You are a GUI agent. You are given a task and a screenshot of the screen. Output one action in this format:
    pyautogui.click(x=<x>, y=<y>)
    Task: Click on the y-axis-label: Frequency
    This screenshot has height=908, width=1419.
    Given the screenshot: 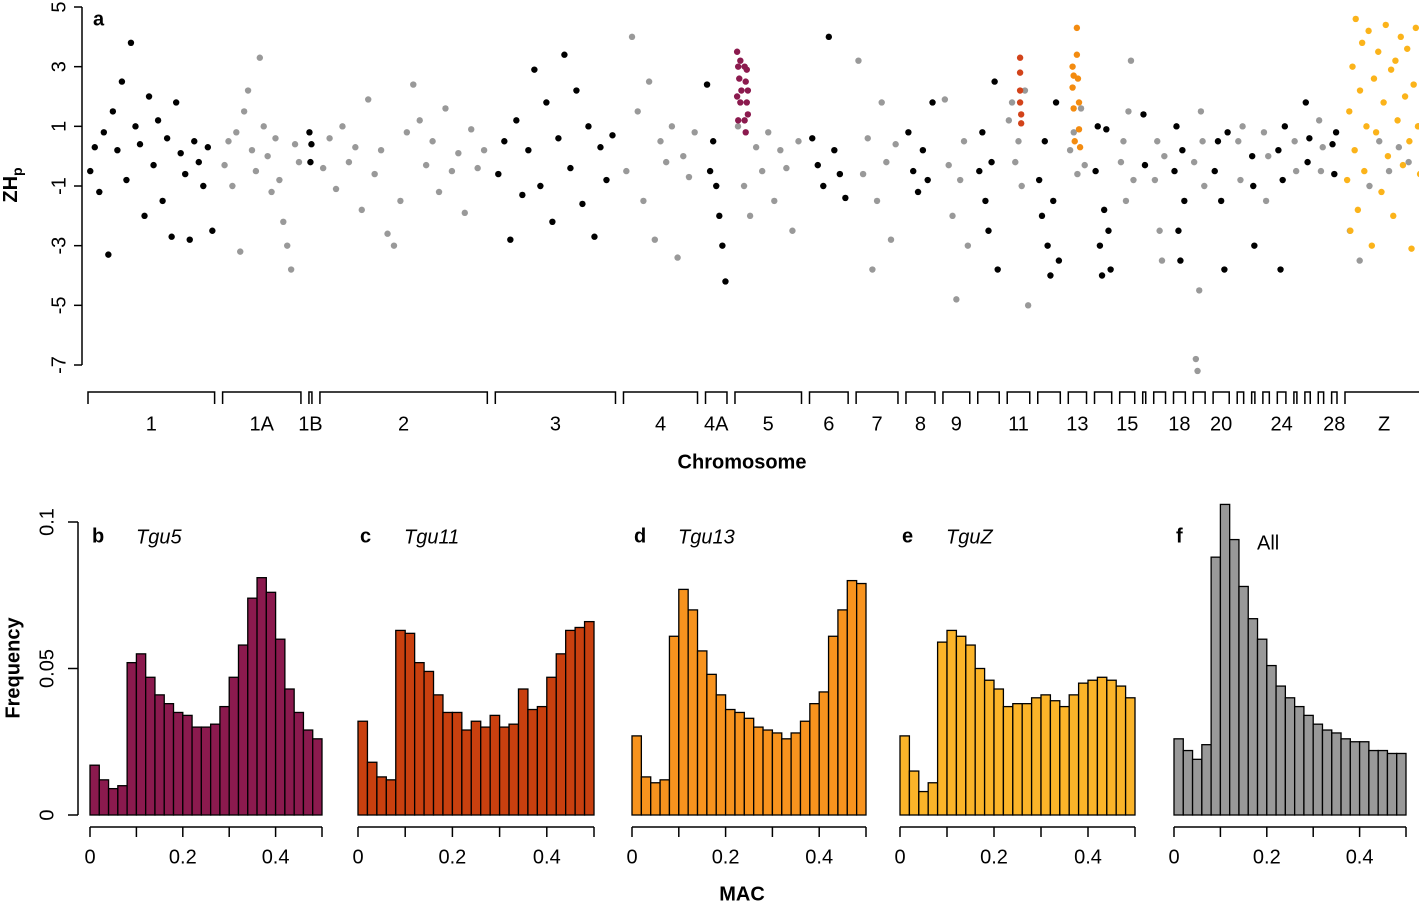 What is the action you would take?
    pyautogui.click(x=13, y=668)
    